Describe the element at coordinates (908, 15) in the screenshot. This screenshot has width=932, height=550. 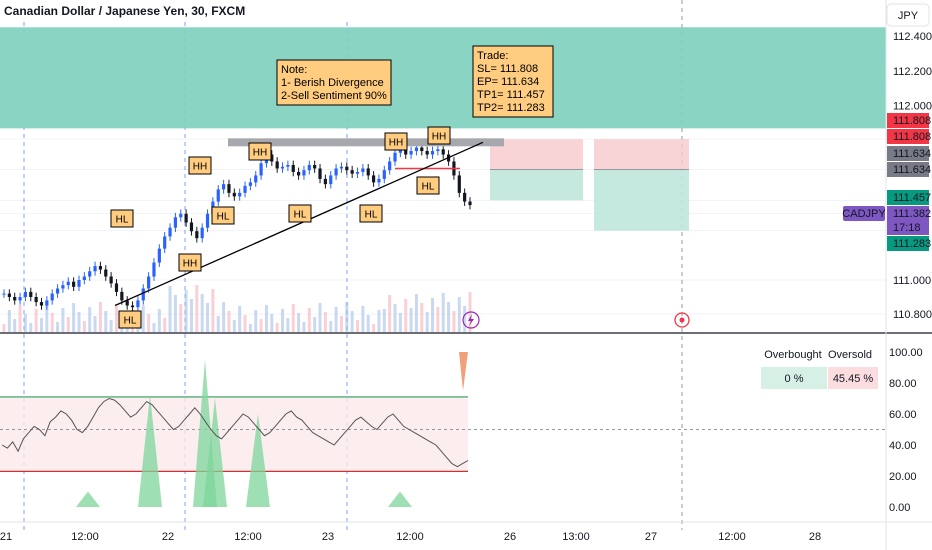
I see `currency-badge` at that location.